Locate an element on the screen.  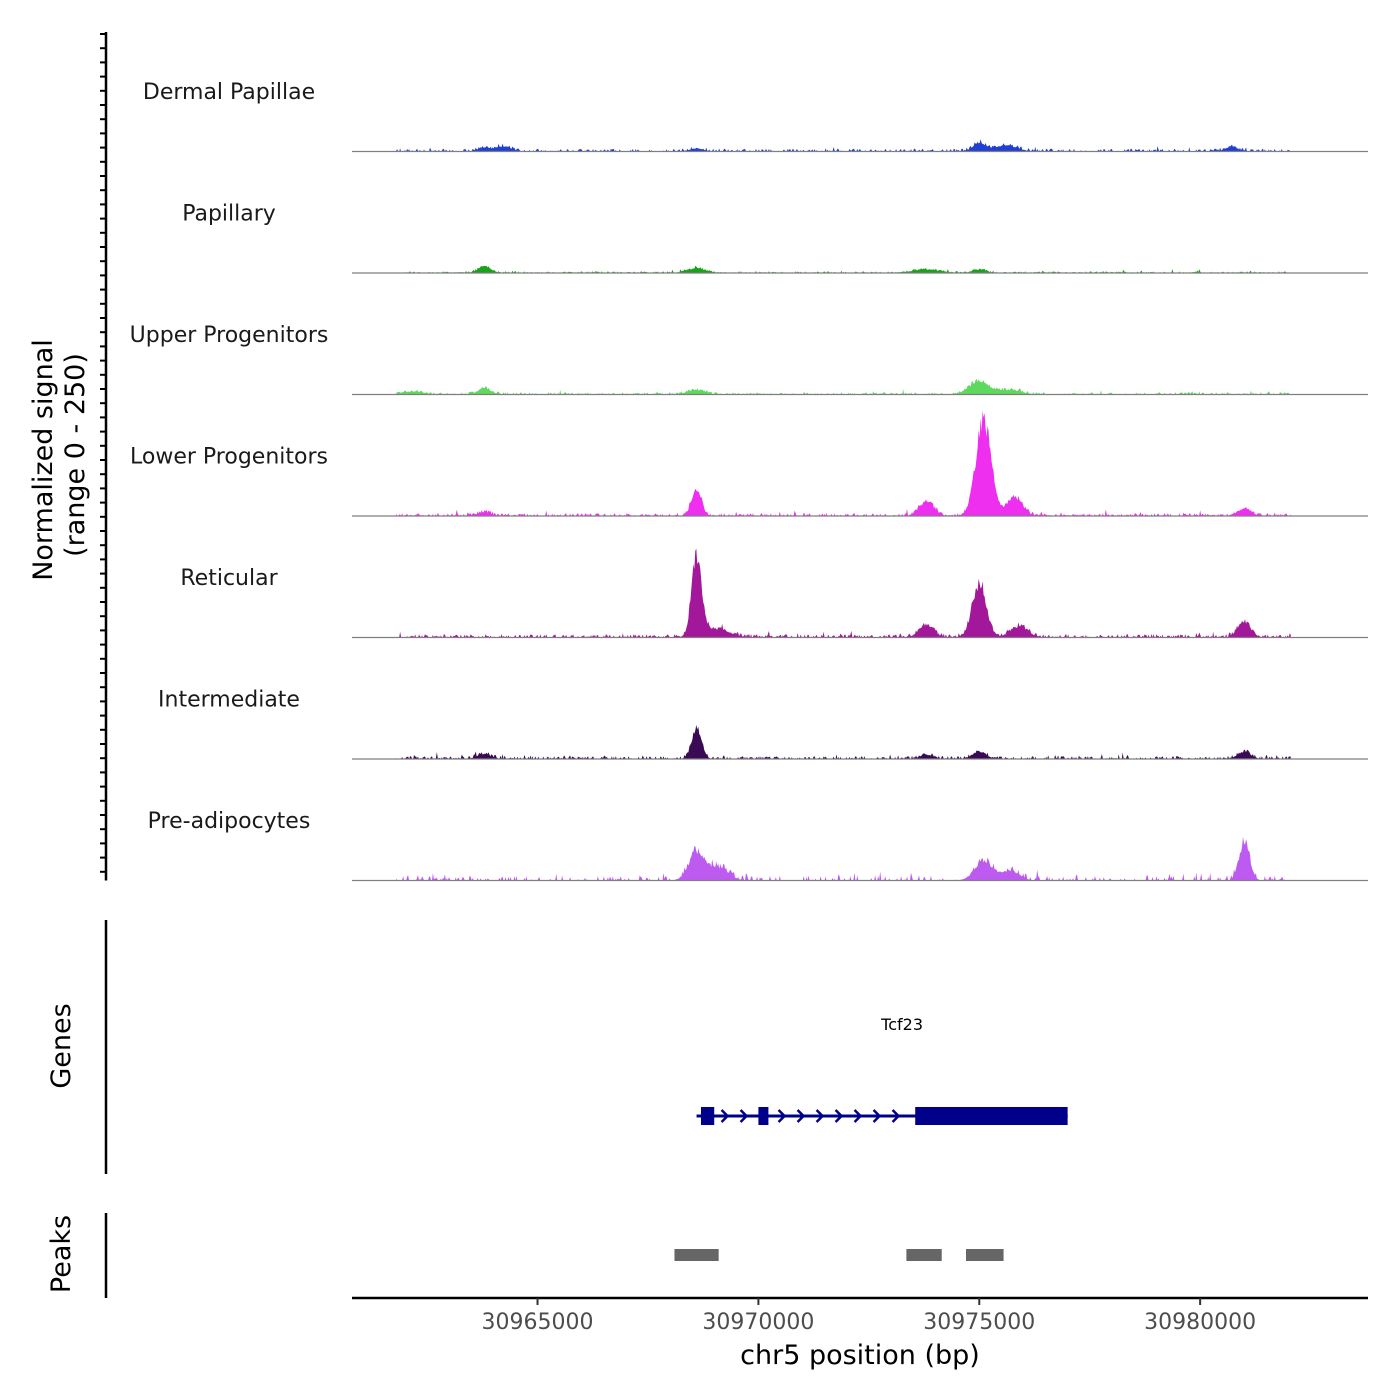
gene-tcf23: Tcf23 is located at coordinates (882, 1070).